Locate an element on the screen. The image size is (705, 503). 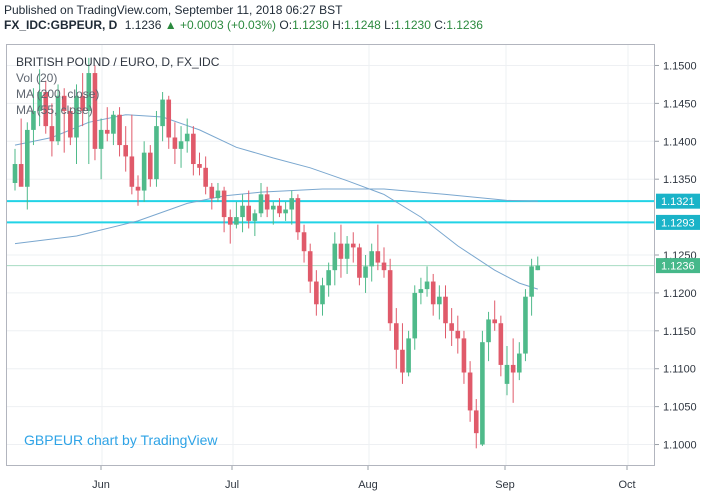
last-price-label: 1.1236 is located at coordinates (678, 267).